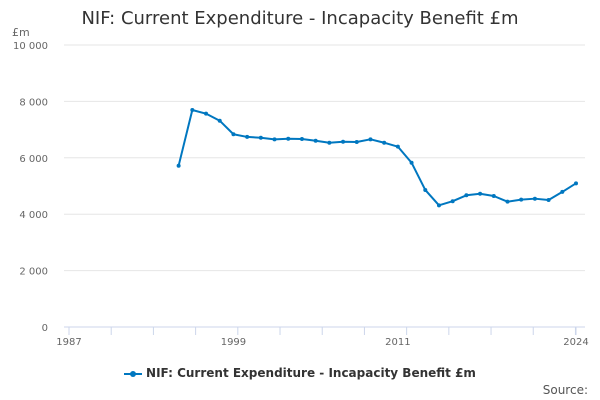 The width and height of the screenshot is (600, 400). What do you see at coordinates (33, 102) in the screenshot?
I see `y-tick-label: 8 000` at bounding box center [33, 102].